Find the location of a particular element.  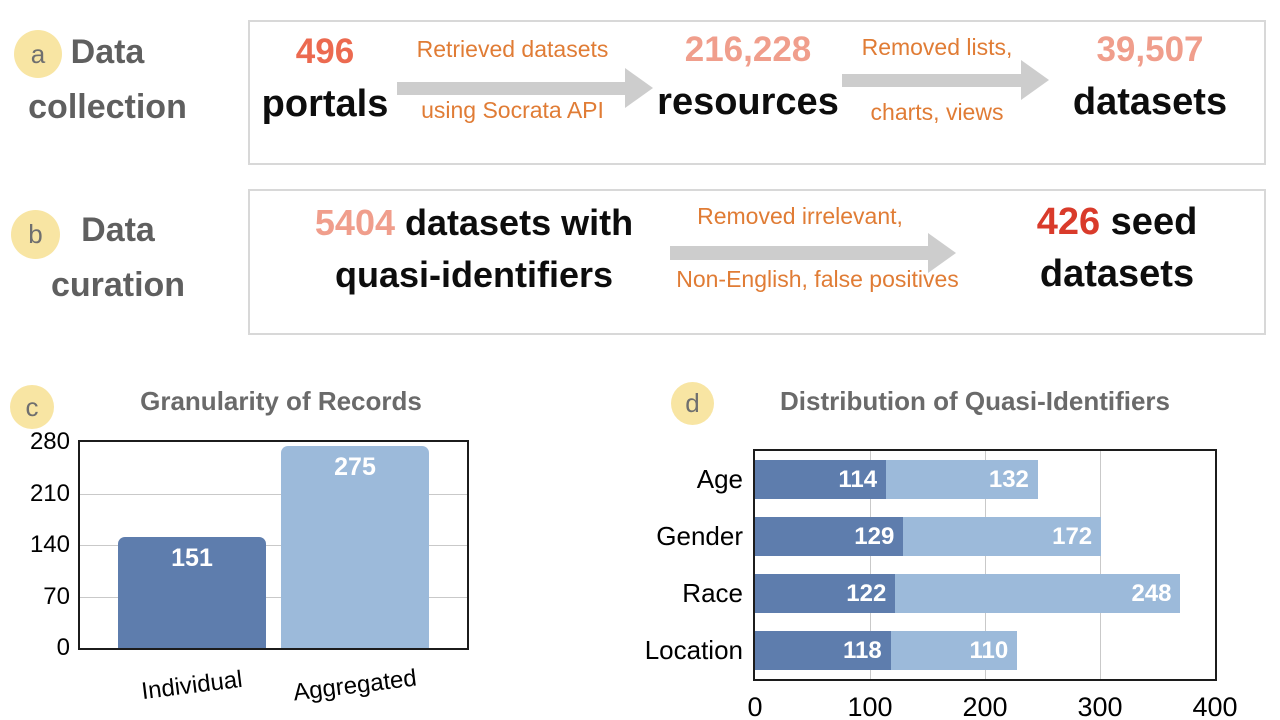

section-a-heading: Data collection is located at coordinates (107, 80).